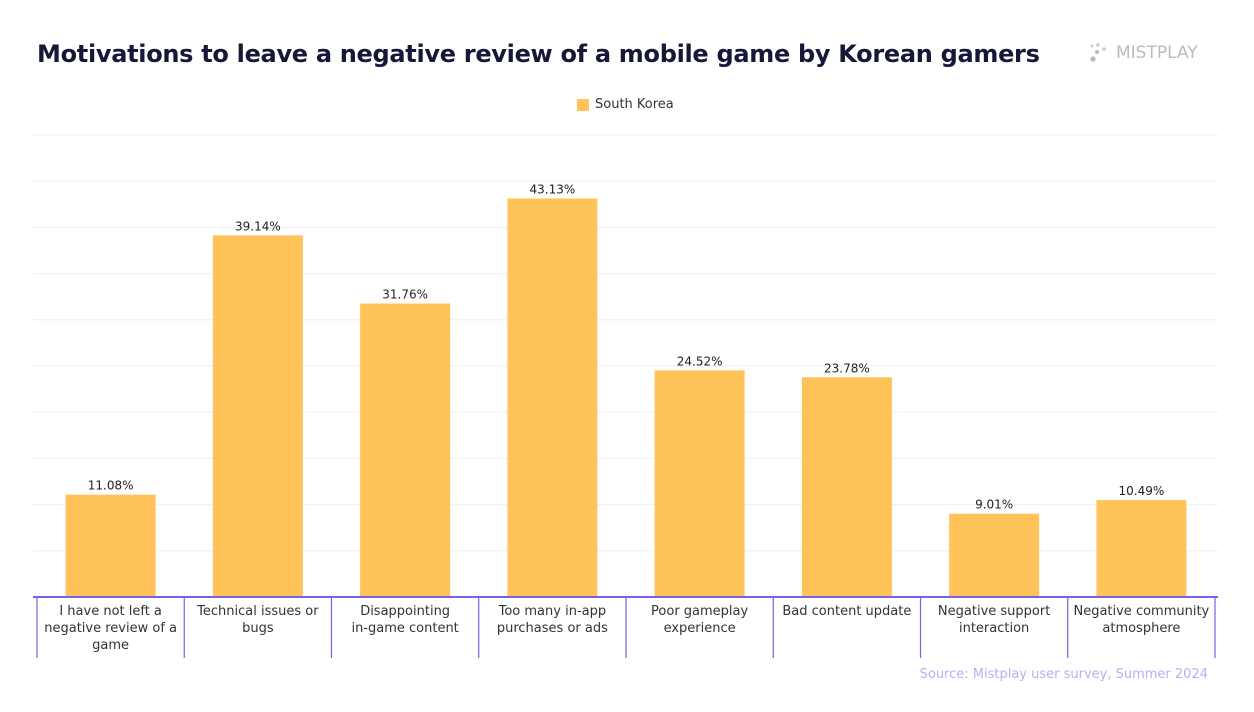 The width and height of the screenshot is (1254, 712). What do you see at coordinates (552, 611) in the screenshot?
I see `category-label: Too many in-app` at bounding box center [552, 611].